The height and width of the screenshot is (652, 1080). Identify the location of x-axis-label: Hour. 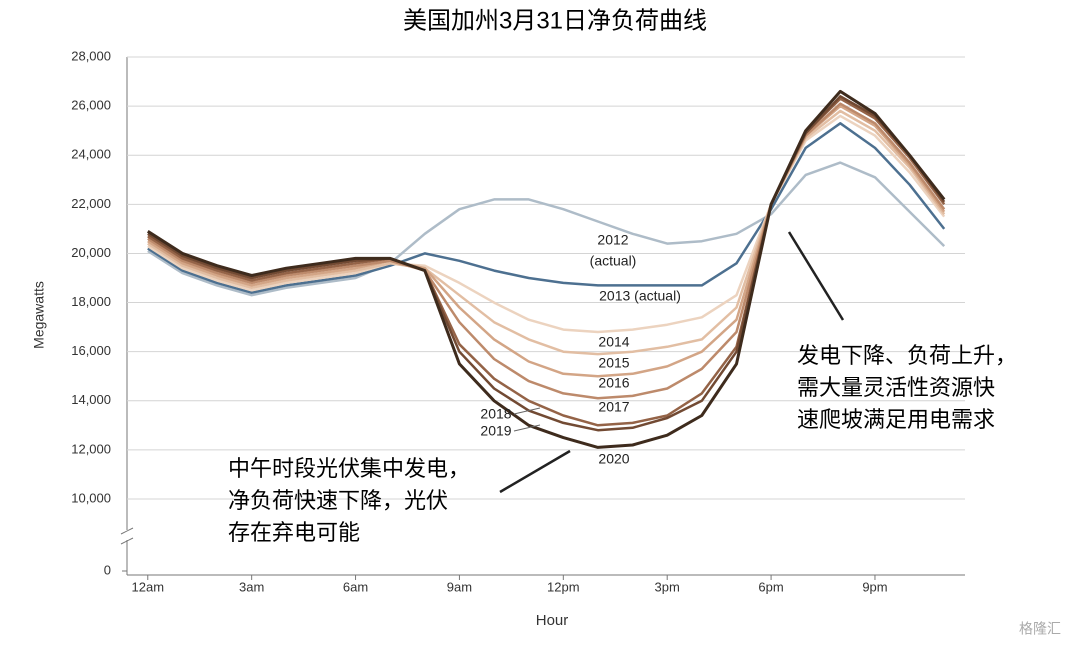
(552, 620).